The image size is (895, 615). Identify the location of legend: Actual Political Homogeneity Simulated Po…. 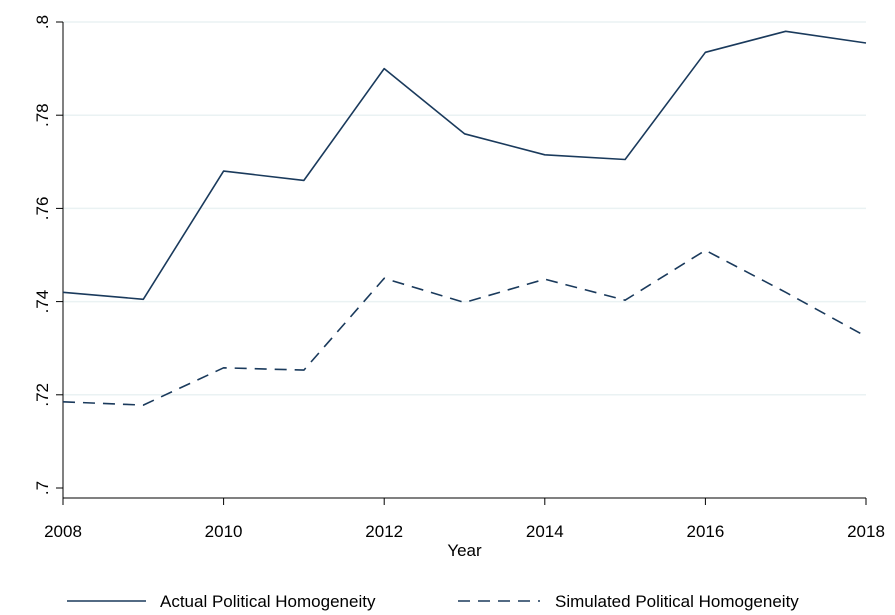
(433, 601).